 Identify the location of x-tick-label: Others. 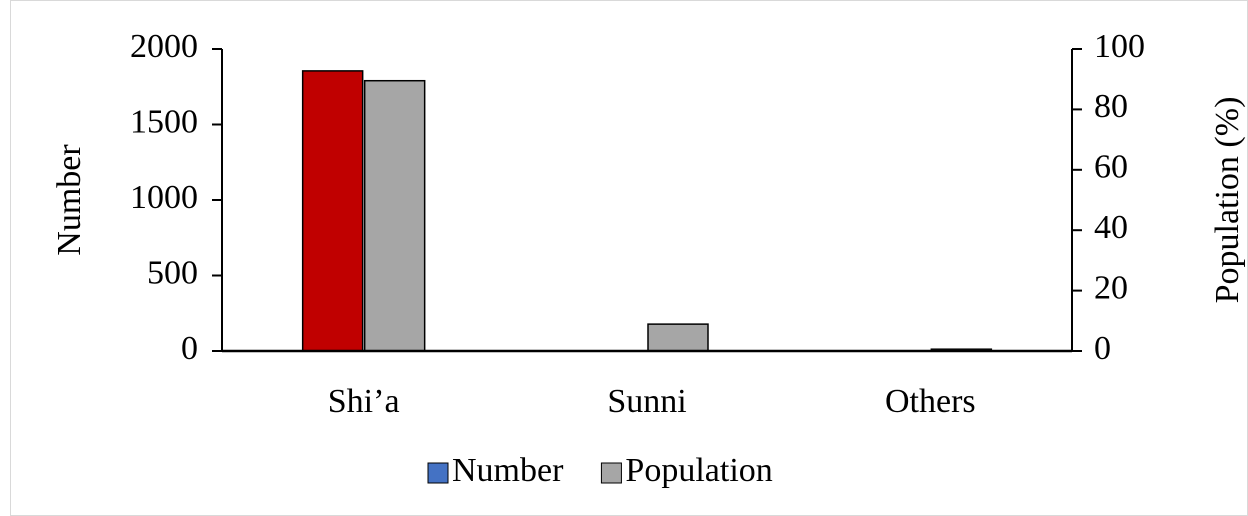
(930, 401).